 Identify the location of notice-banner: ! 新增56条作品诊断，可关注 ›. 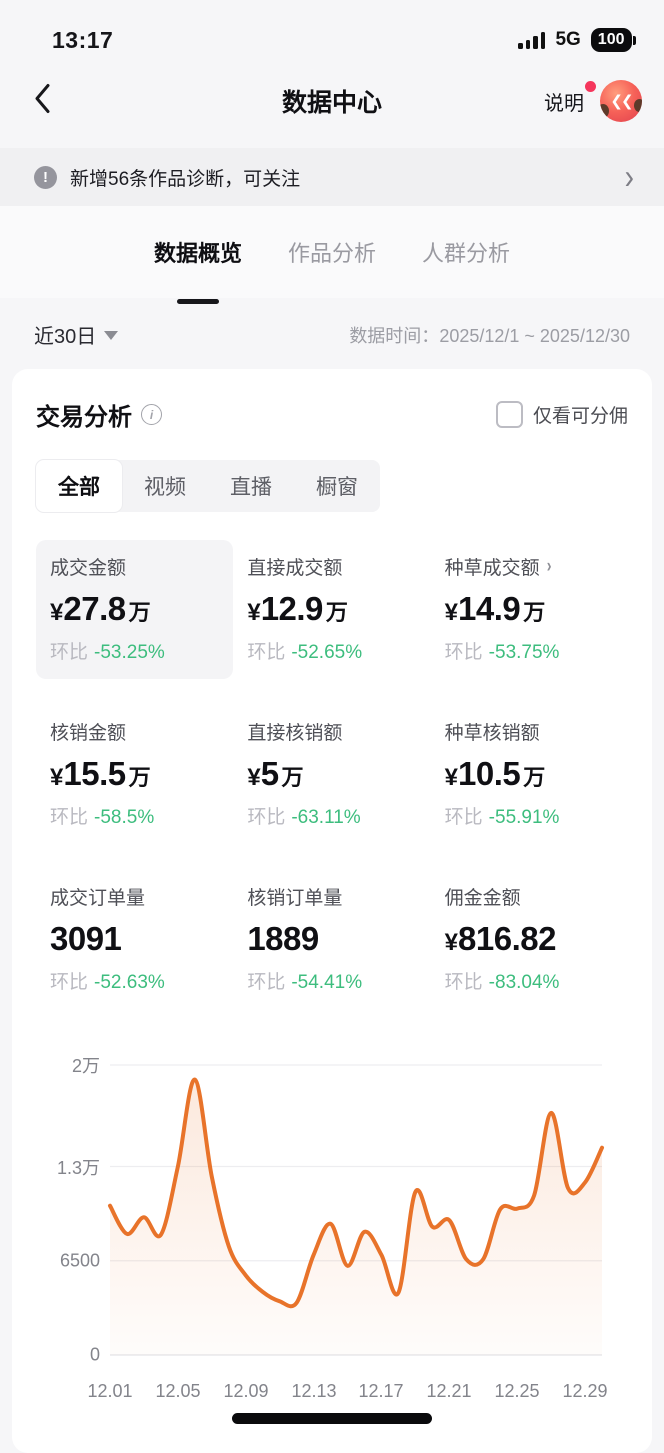
(332, 177).